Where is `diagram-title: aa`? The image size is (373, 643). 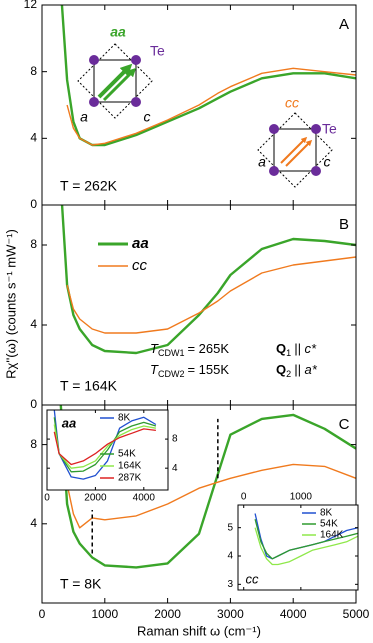 diagram-title: aa is located at coordinates (118, 32).